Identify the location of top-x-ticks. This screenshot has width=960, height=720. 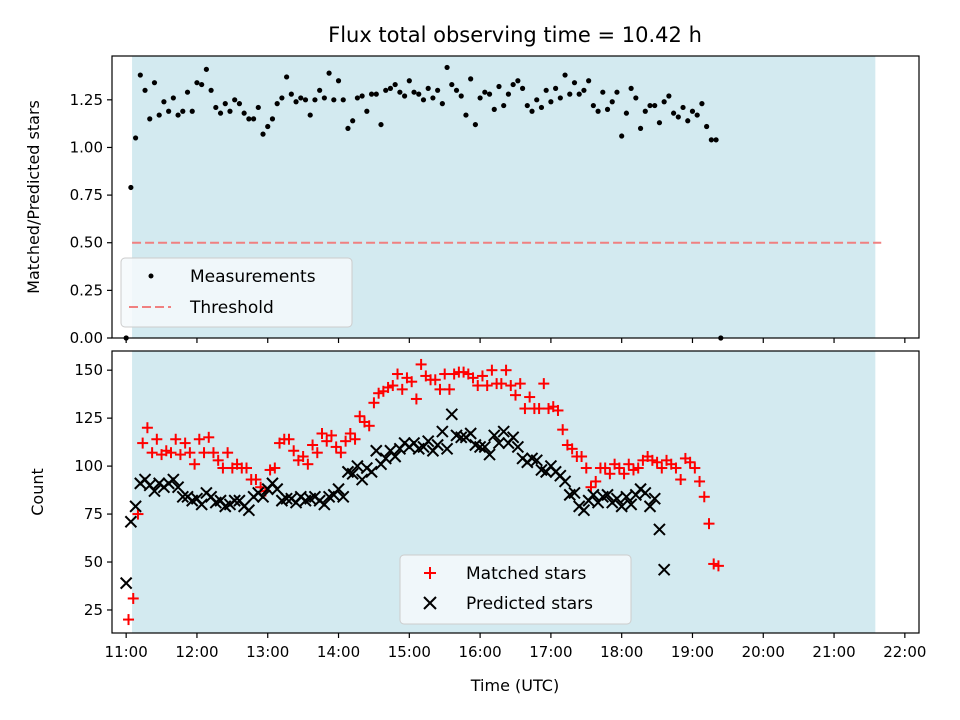
(515, 340).